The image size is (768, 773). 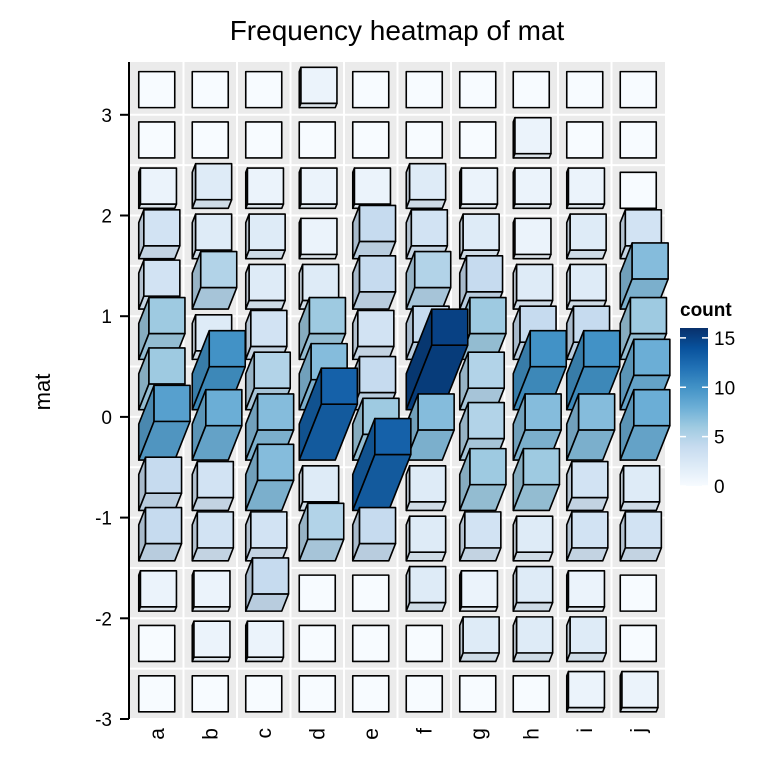 I want to click on heatmap-cell-j--1.75, so click(x=638, y=593).